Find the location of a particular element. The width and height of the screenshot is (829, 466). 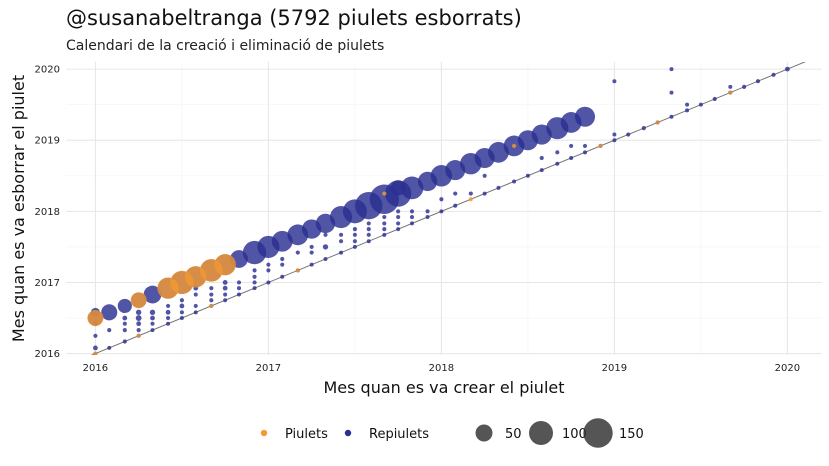

y-axis-title: Mes quan es va esborrar el piulet is located at coordinates (18, 208).